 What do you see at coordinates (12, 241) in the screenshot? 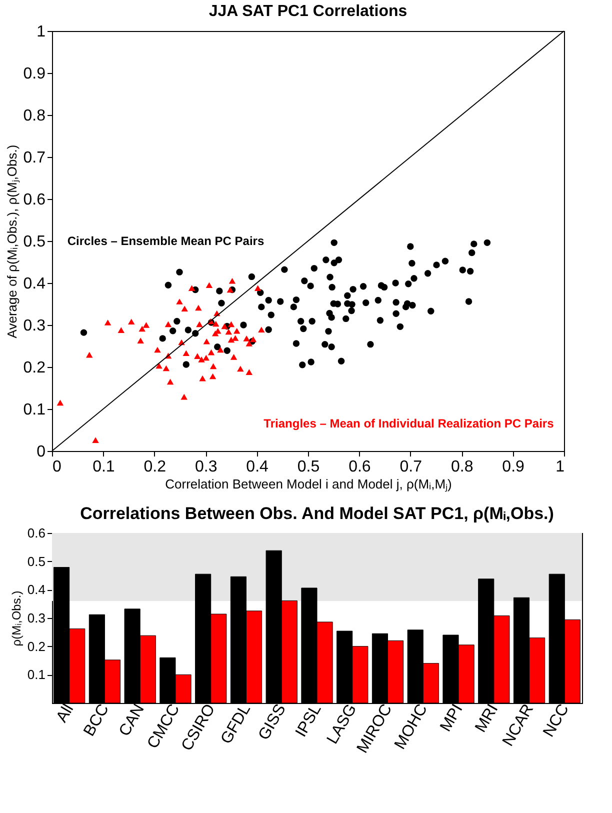
I see `y-axis-title: Average of ρ(Mᵢ,Obs.), ρ(Mⱼ,Obs.)` at bounding box center [12, 241].